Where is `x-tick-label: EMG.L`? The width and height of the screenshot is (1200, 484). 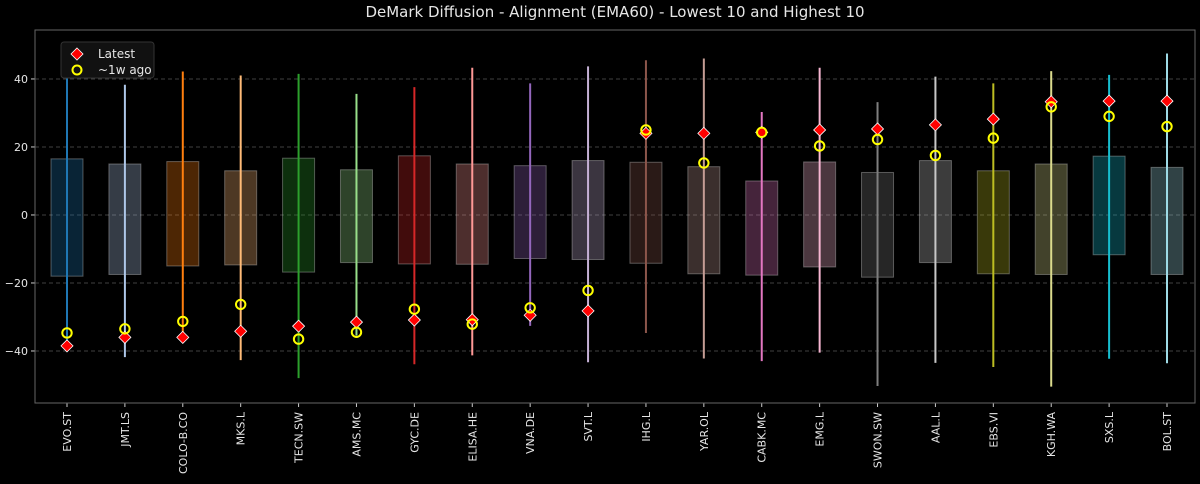
x-tick-label: EMG.L is located at coordinates (820, 428).